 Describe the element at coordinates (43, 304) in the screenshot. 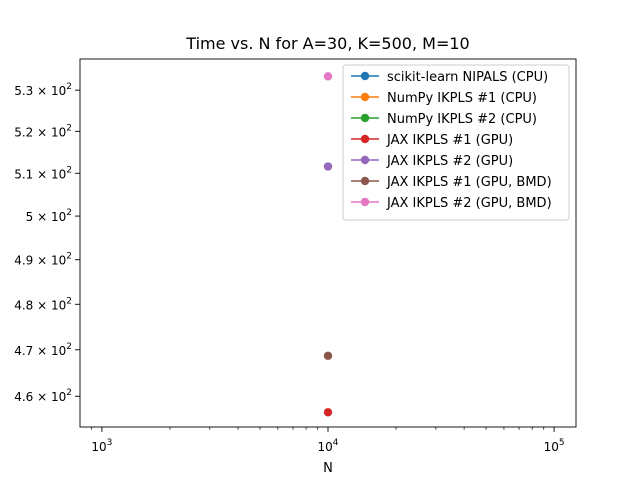

I see `y-tick-label-3: 4.8 × 102` at that location.